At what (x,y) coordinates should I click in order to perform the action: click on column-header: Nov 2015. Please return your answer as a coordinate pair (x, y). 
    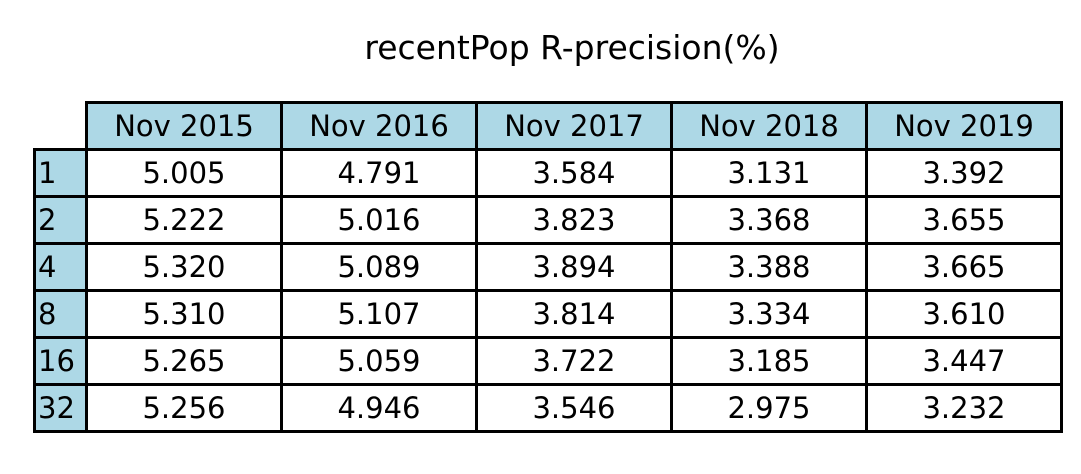
    Looking at the image, I should click on (184, 126).